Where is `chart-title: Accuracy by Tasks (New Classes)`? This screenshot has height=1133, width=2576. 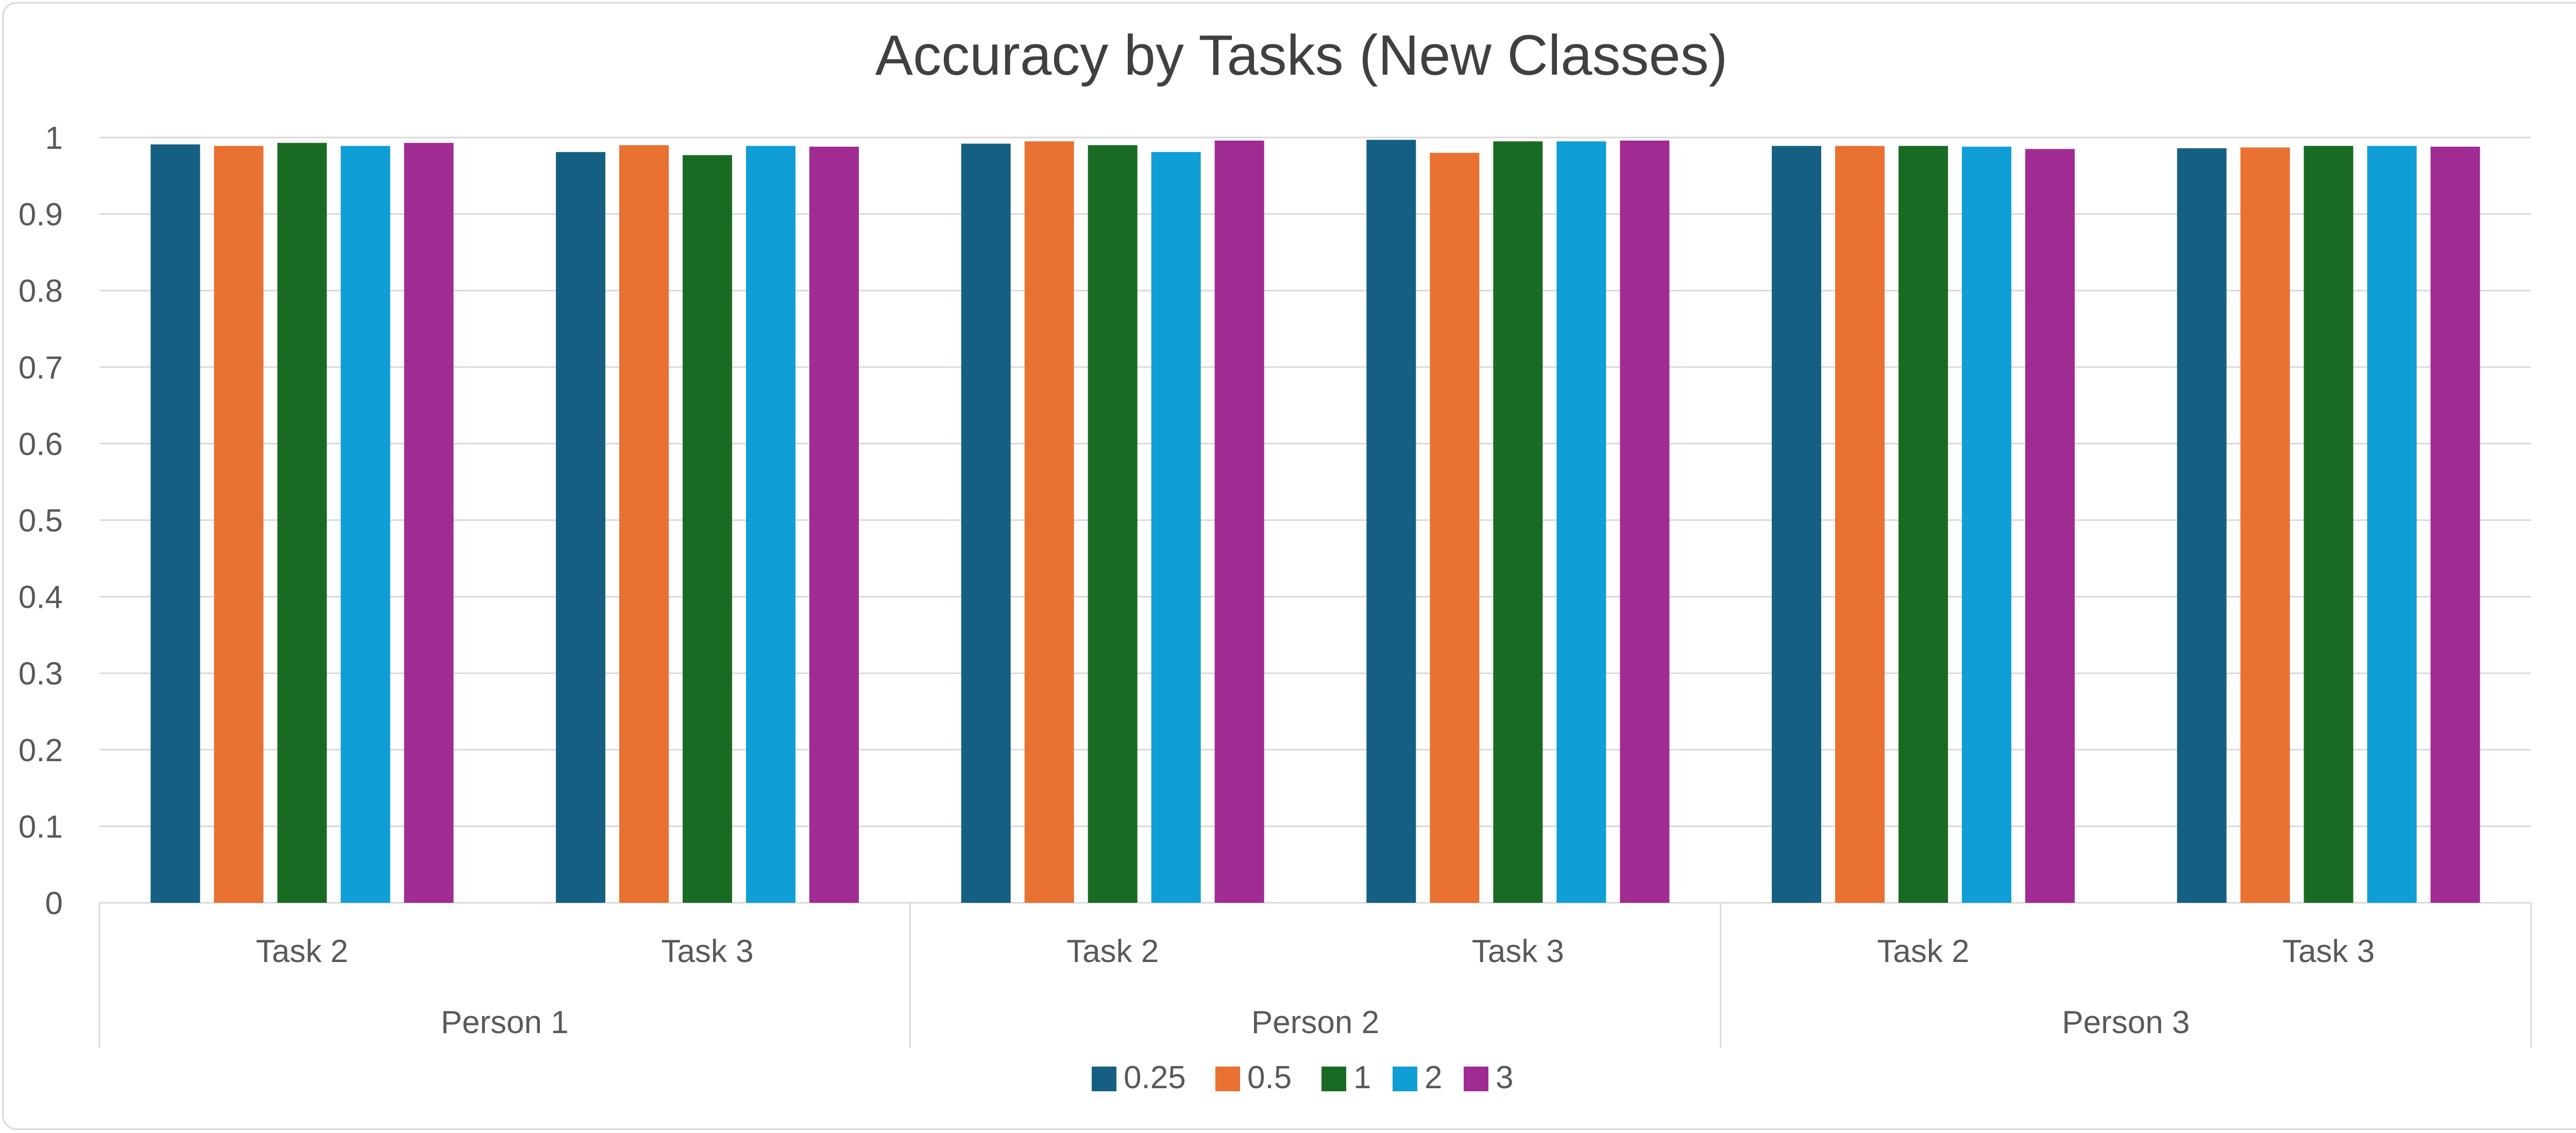
chart-title: Accuracy by Tasks (New Classes) is located at coordinates (1301, 55).